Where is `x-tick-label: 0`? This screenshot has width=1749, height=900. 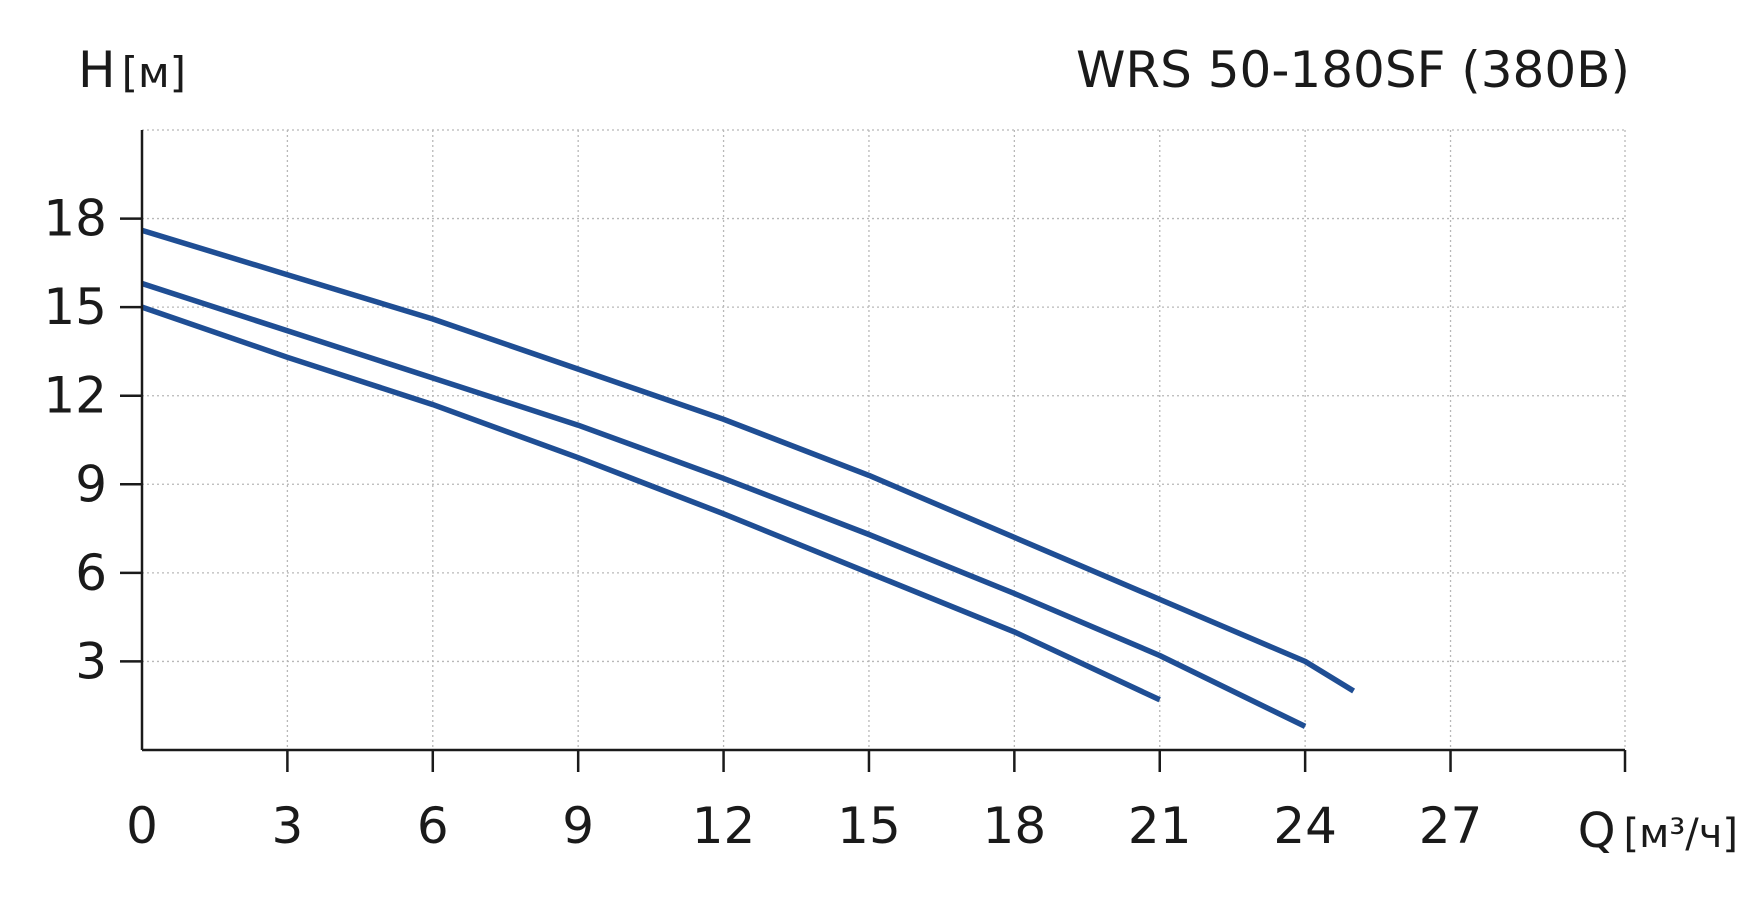 x-tick-label: 0 is located at coordinates (142, 826).